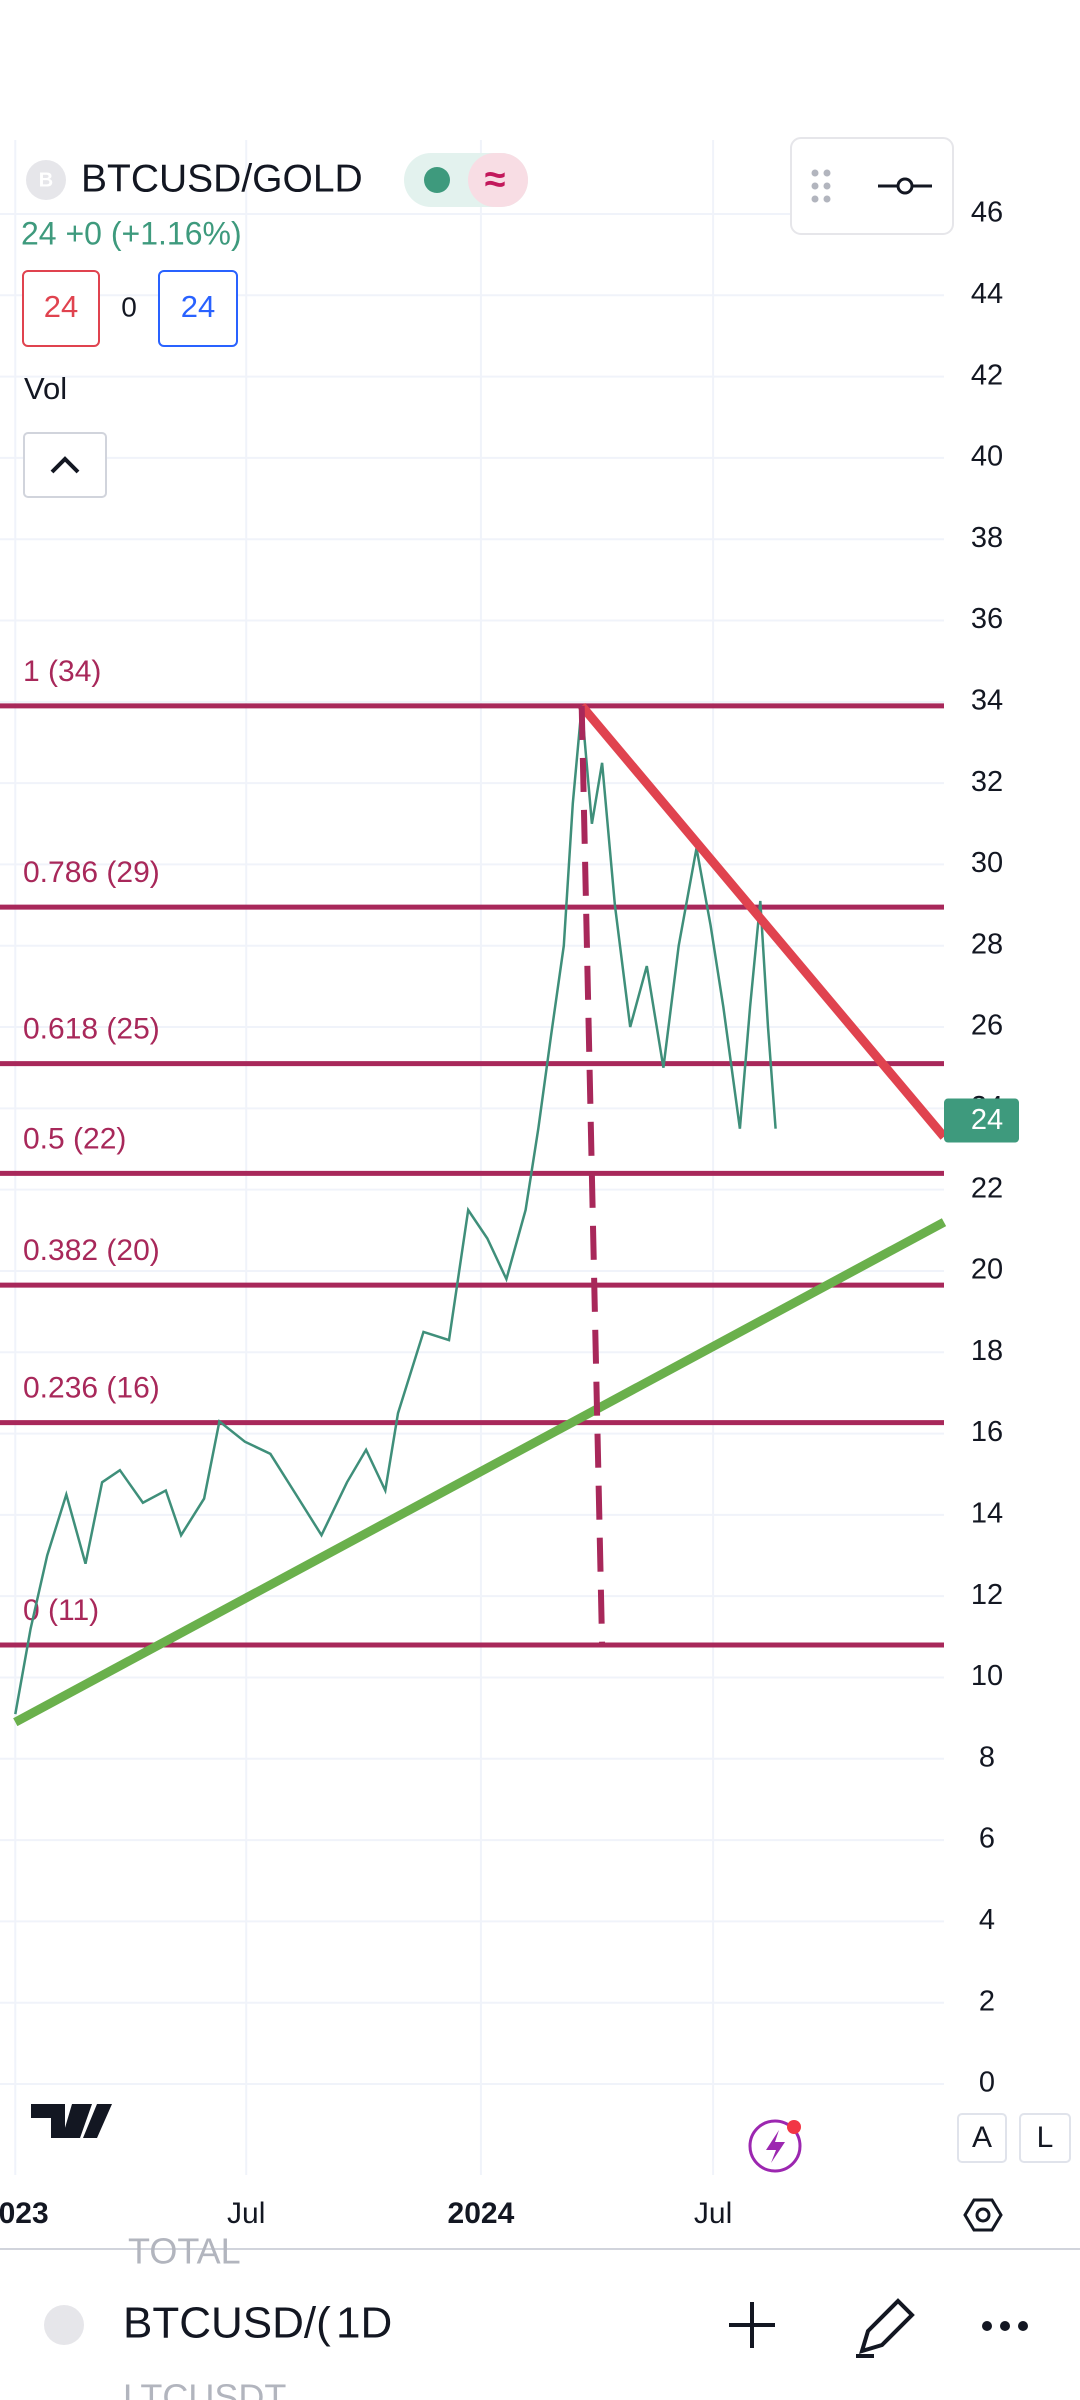 This screenshot has height=2400, width=1080. I want to click on settings-icon, so click(983, 2215).